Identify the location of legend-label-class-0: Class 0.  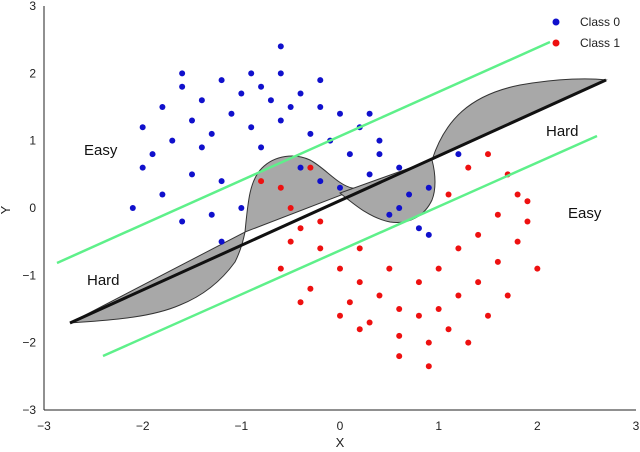
(600, 22).